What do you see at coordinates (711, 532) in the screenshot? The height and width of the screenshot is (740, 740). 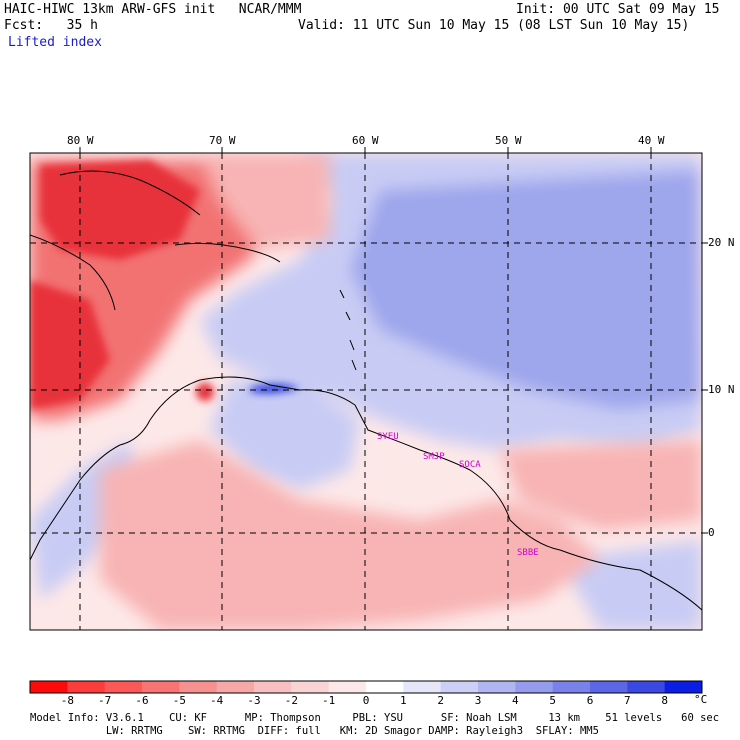 I see `lat-label-0: 0` at bounding box center [711, 532].